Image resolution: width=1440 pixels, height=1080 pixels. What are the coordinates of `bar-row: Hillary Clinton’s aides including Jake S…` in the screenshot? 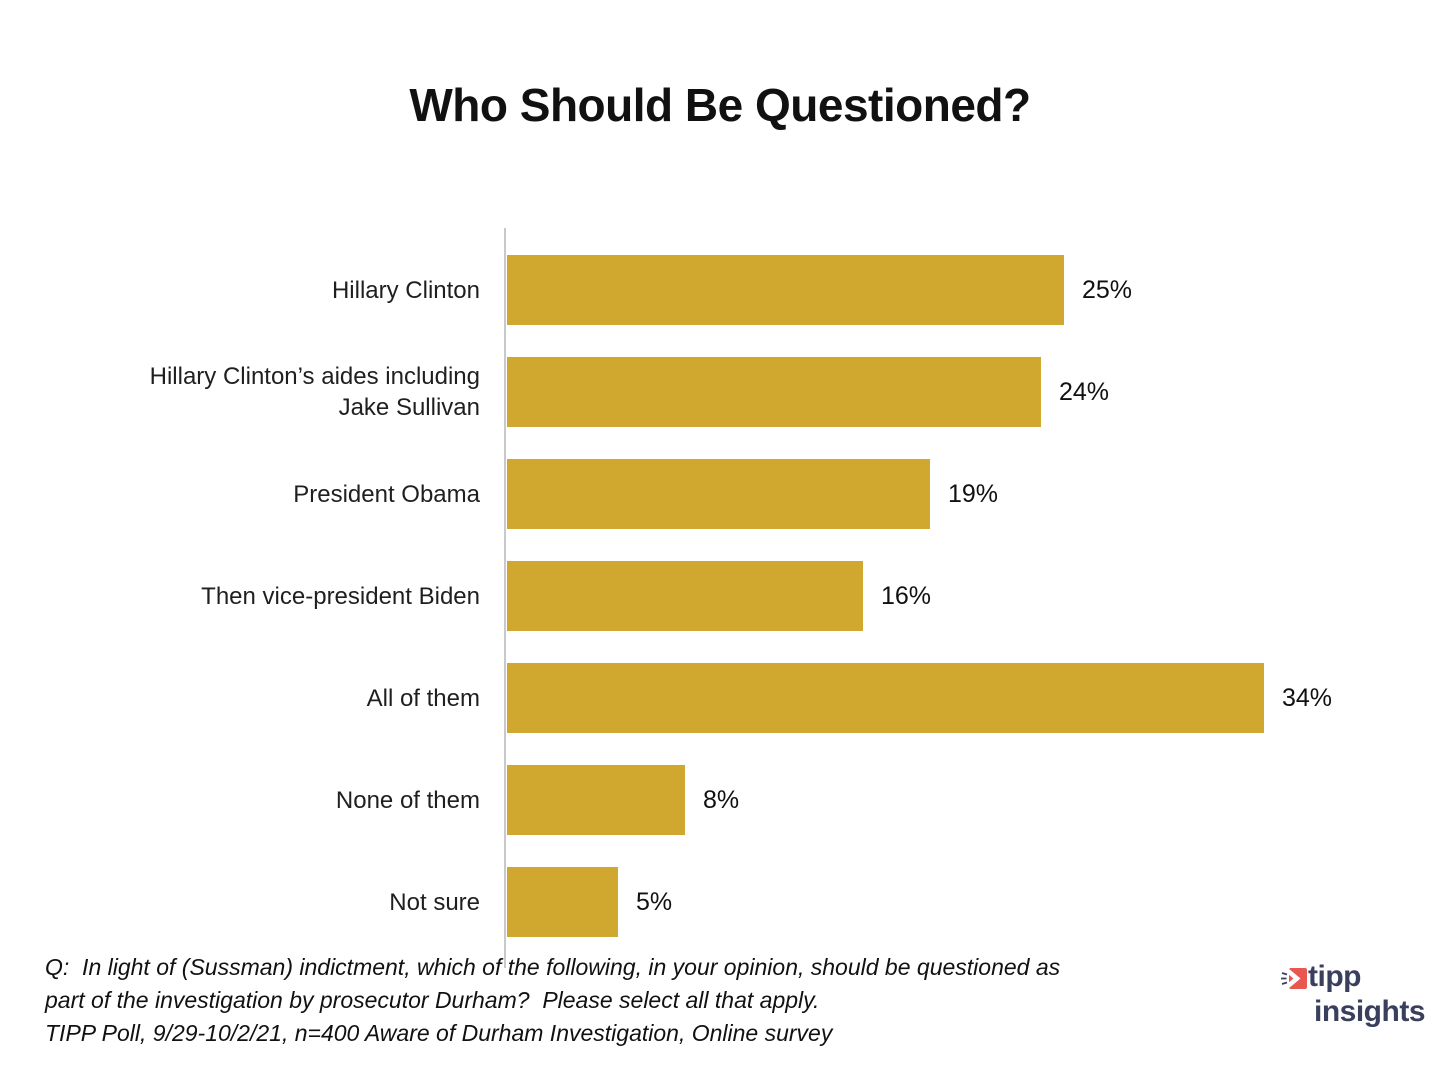 It's located at (742, 392).